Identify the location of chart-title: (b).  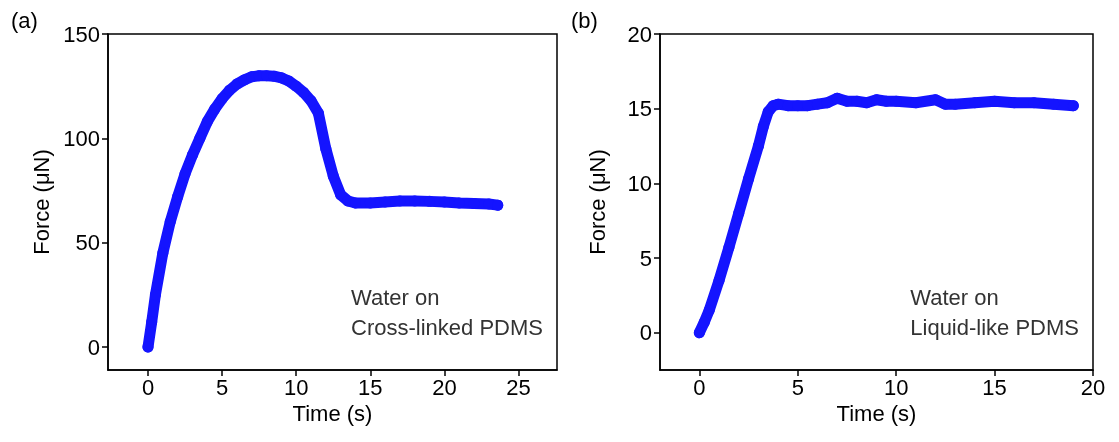
(584, 20).